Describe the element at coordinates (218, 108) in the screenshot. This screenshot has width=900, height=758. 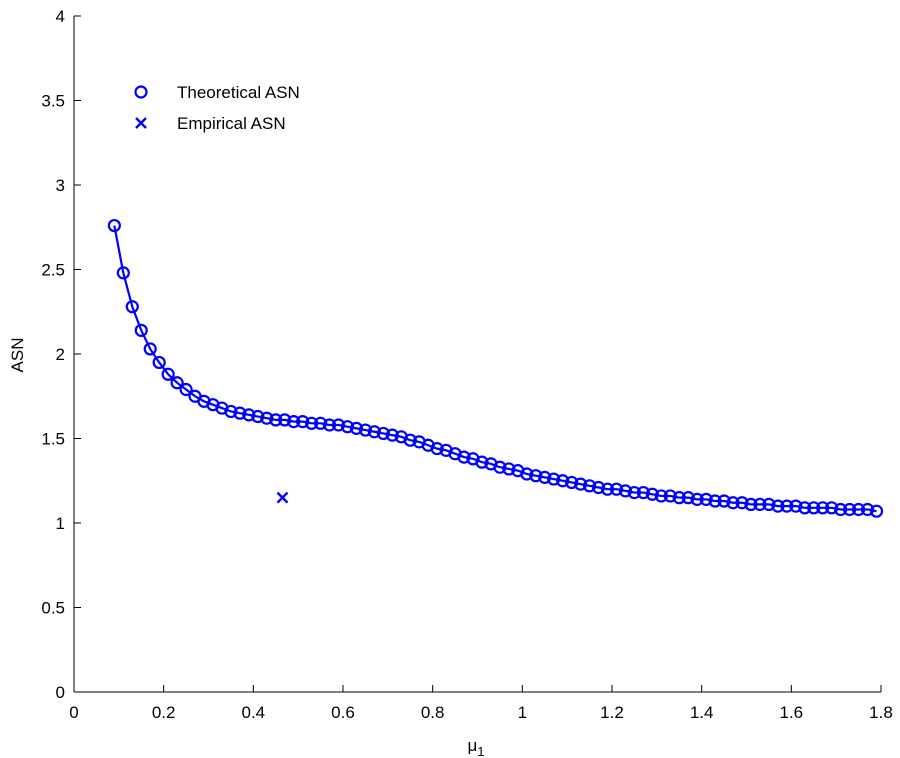
I see `legend: Theoretical ASN Empirical ASN` at that location.